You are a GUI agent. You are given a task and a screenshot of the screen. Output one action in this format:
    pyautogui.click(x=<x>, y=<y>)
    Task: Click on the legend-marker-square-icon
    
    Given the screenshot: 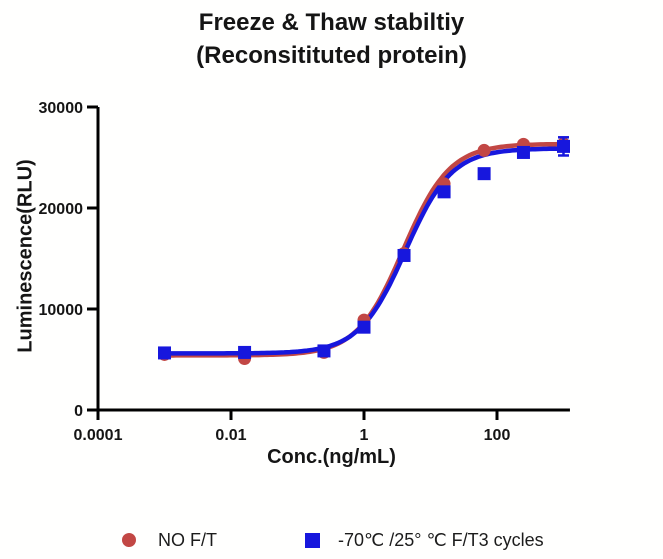 What is the action you would take?
    pyautogui.click(x=312, y=540)
    